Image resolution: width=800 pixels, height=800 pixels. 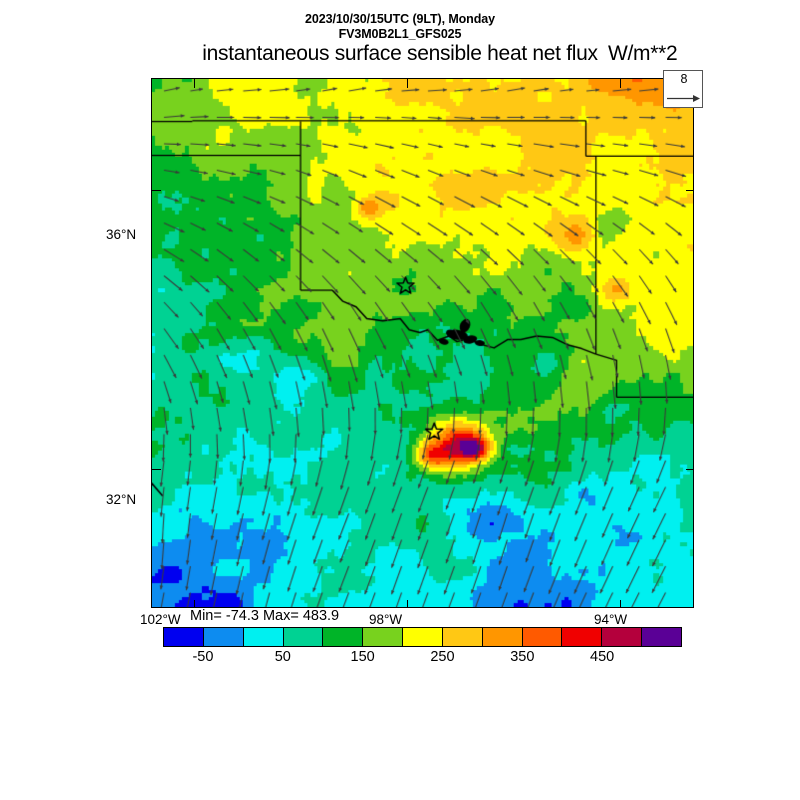 I want to click on colorbar-tick-label: 450, so click(x=602, y=657).